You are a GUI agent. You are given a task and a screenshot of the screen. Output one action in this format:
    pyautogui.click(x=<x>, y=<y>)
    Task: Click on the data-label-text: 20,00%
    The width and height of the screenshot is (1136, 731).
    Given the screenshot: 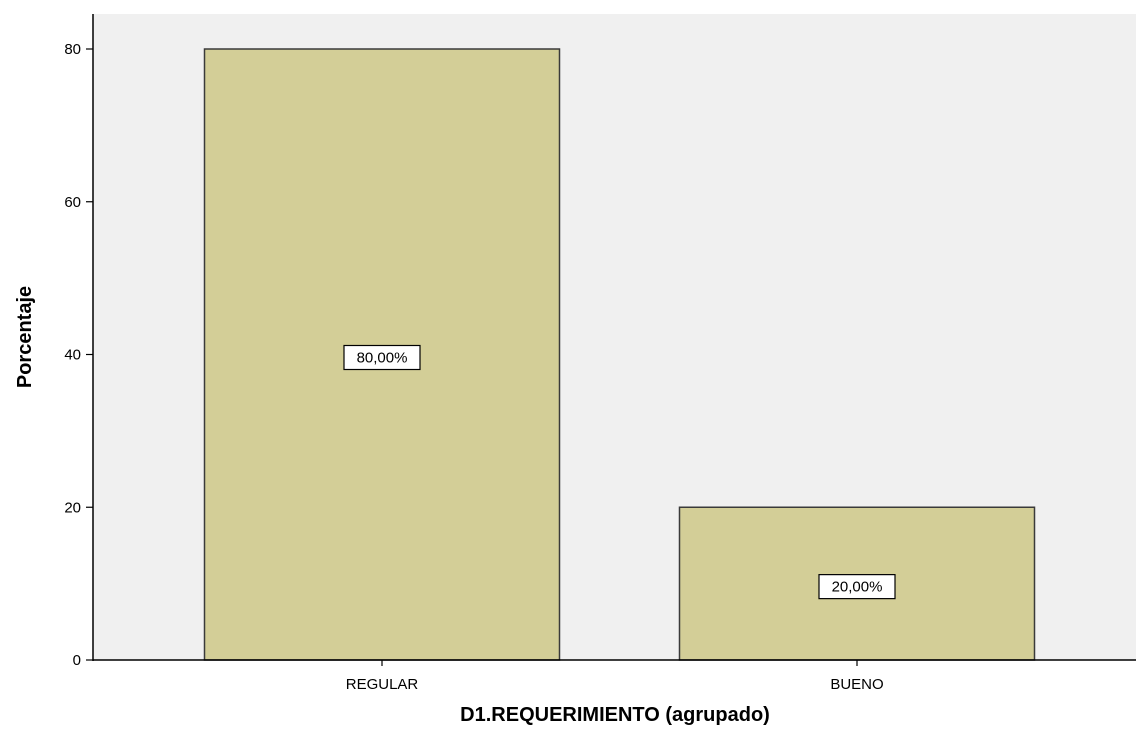 What is the action you would take?
    pyautogui.click(x=857, y=587)
    